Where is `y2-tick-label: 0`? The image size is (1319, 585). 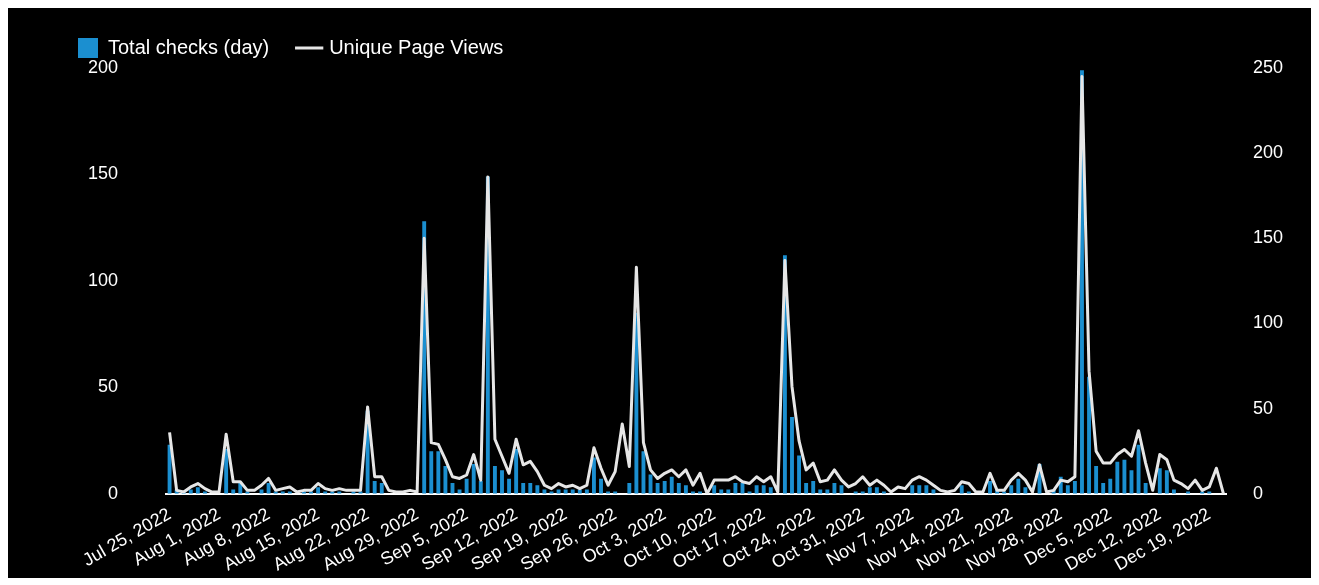 y2-tick-label: 0 is located at coordinates (1257, 492).